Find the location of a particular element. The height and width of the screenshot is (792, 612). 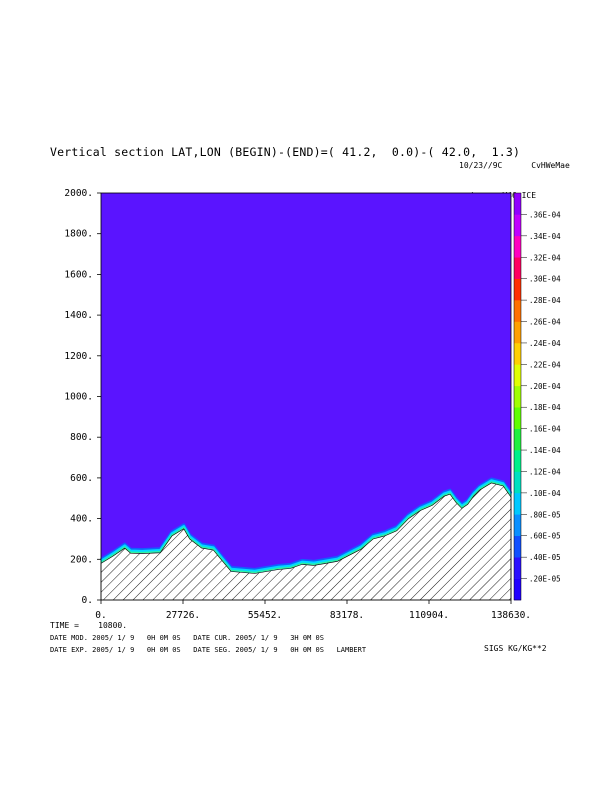

colorbar-label: .80E-05 is located at coordinates (545, 514).